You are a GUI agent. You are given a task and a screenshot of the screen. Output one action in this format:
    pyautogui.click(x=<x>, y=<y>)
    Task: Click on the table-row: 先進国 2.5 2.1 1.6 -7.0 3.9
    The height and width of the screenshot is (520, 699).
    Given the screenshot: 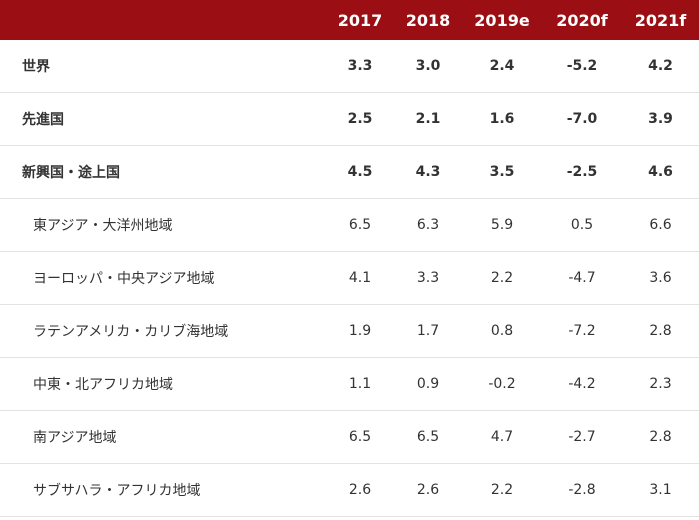 What is the action you would take?
    pyautogui.click(x=349, y=119)
    